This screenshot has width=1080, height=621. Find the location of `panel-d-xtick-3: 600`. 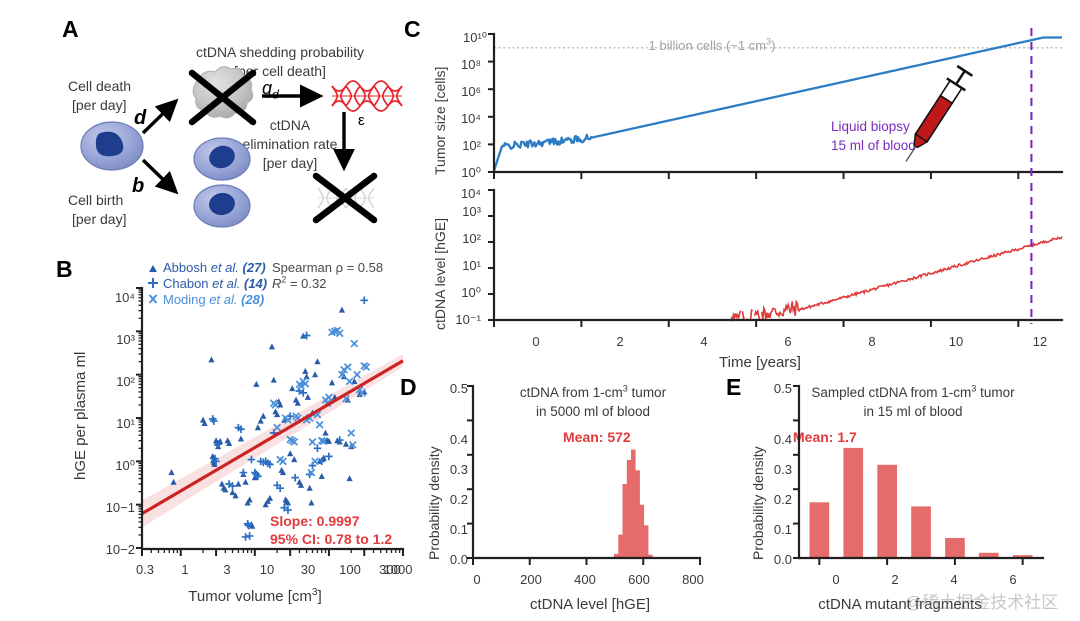

panel-d-xtick-3: 600 is located at coordinates (639, 579).